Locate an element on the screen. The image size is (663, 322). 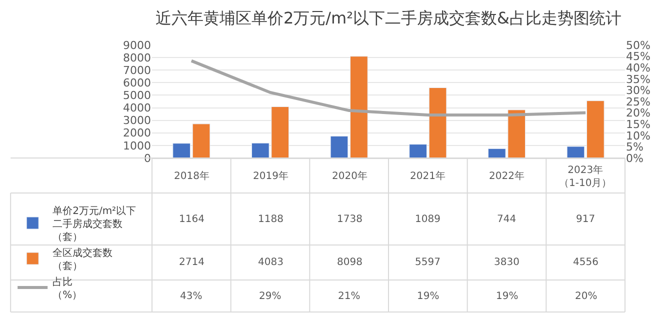
y-tick-label: 1000 is located at coordinates (137, 145).